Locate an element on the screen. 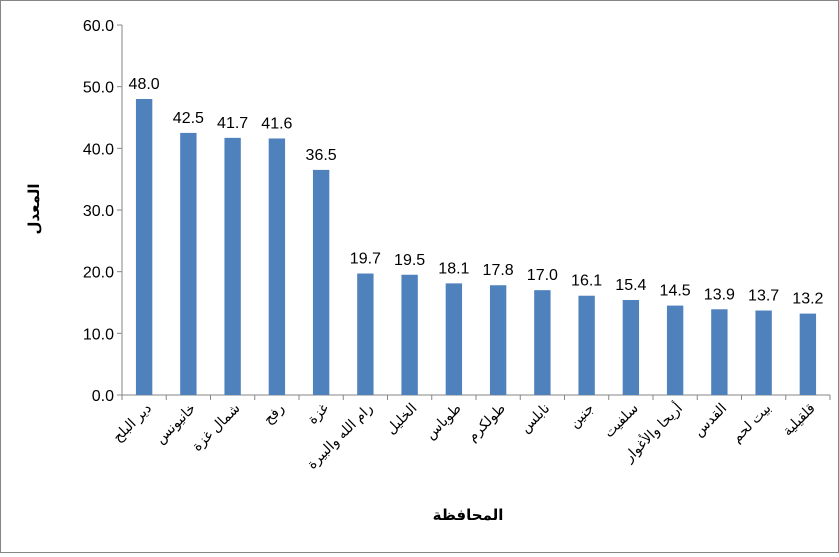 The image size is (839, 557). category-label: طولكرم is located at coordinates (486, 422).